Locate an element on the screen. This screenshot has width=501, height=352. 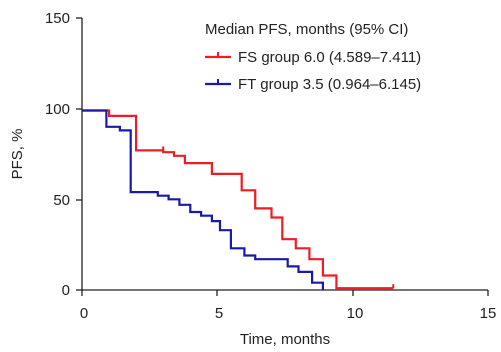
x-tick-label: 5 is located at coordinates (219, 313).